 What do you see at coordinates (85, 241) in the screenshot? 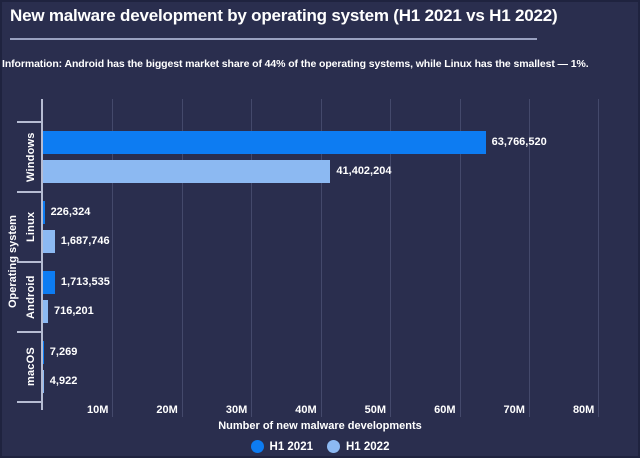
I see `value-label: 1,687,746` at bounding box center [85, 241].